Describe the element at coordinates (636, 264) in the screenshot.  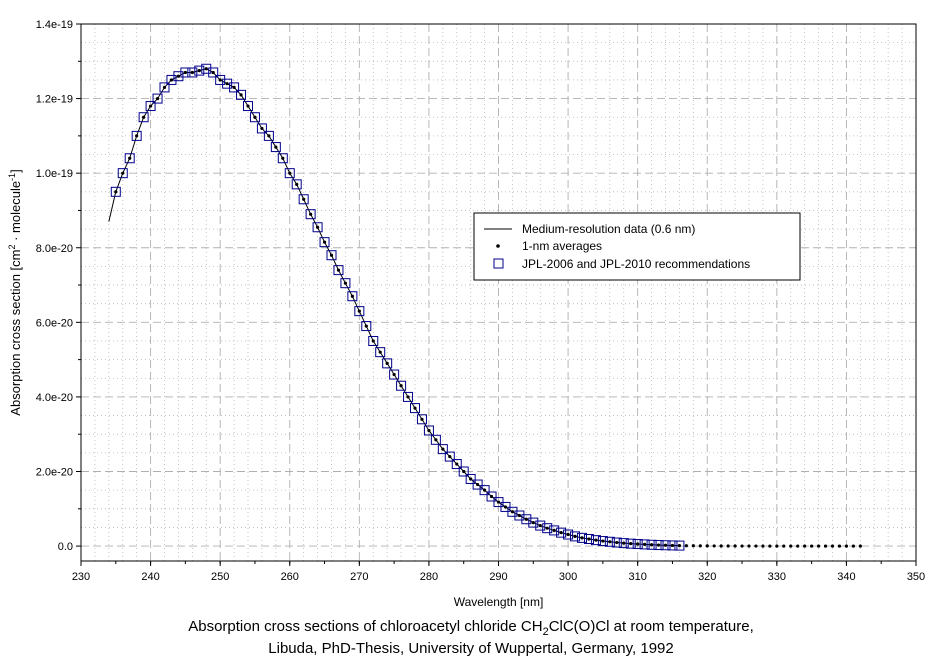
I see `legend-label-jpl: JPL-2006 and JPL-2010 recommendations` at that location.